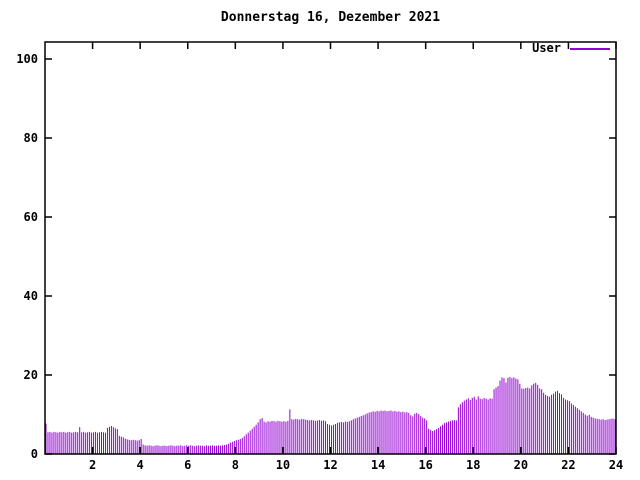 The image size is (640, 480). I want to click on chart-title: Donnerstag 16, Dezember 2021, so click(330, 17).